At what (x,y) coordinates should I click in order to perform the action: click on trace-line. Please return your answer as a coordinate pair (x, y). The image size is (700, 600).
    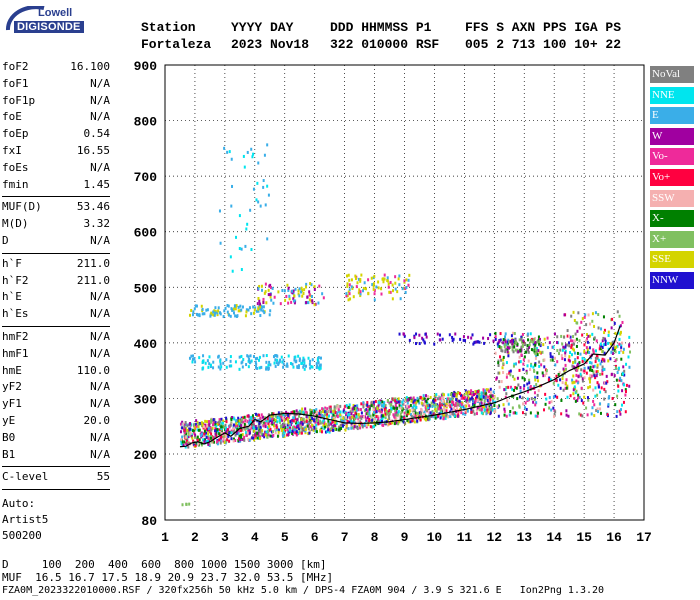
    Looking at the image, I should click on (400, 386).